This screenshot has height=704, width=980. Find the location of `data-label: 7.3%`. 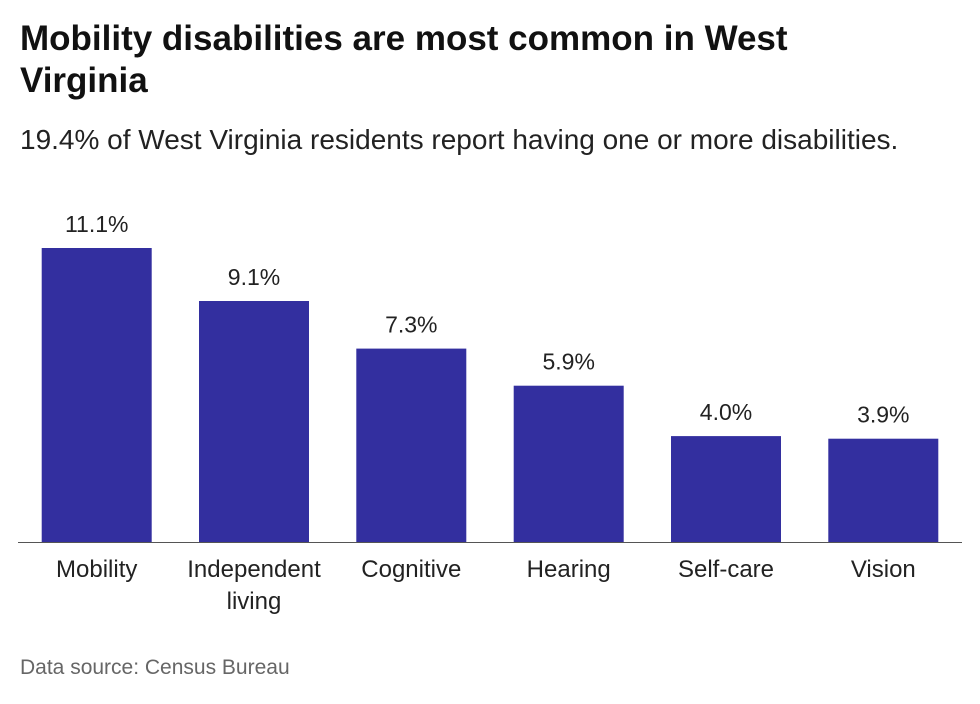

data-label: 7.3% is located at coordinates (411, 325).